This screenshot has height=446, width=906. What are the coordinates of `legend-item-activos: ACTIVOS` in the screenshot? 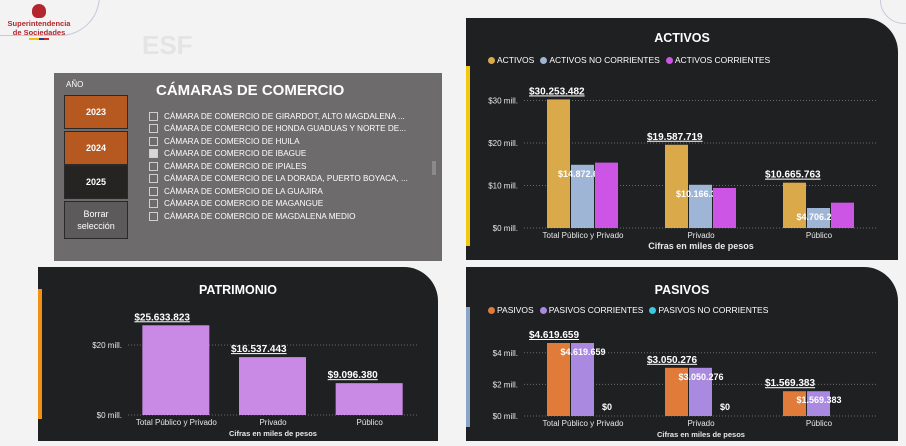 It's located at (511, 60).